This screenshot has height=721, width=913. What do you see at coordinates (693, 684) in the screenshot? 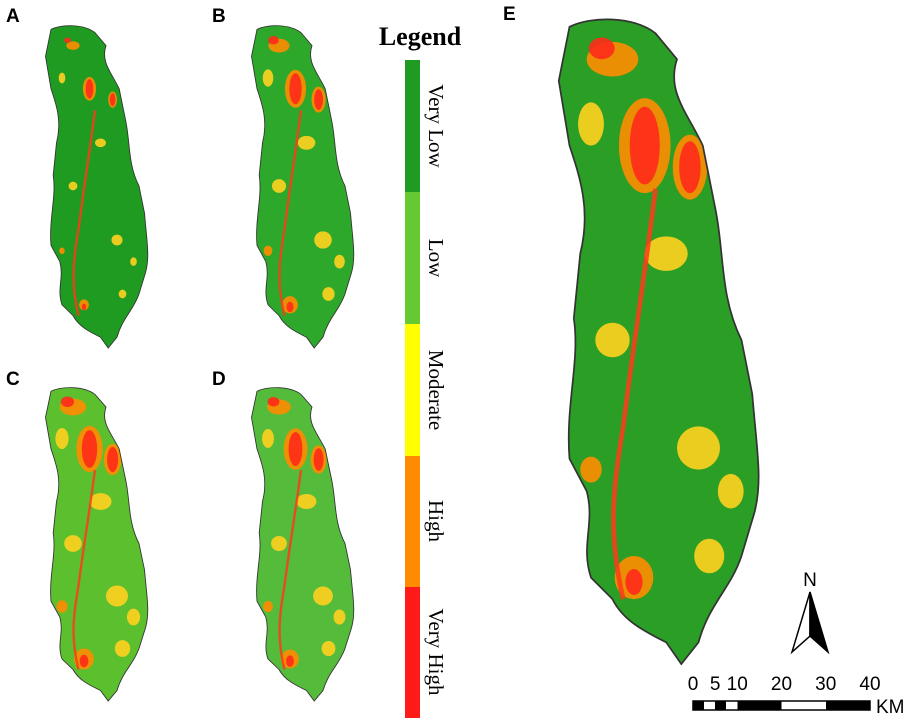
I see `scale-label: 0` at bounding box center [693, 684].